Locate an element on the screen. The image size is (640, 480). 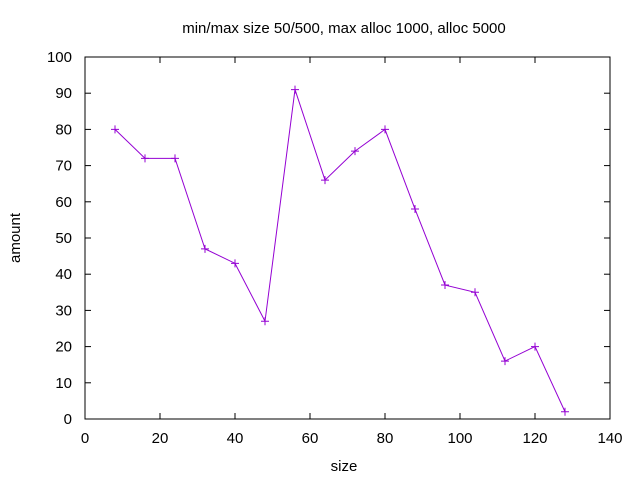
x-tick-label: 120 is located at coordinates (534, 438).